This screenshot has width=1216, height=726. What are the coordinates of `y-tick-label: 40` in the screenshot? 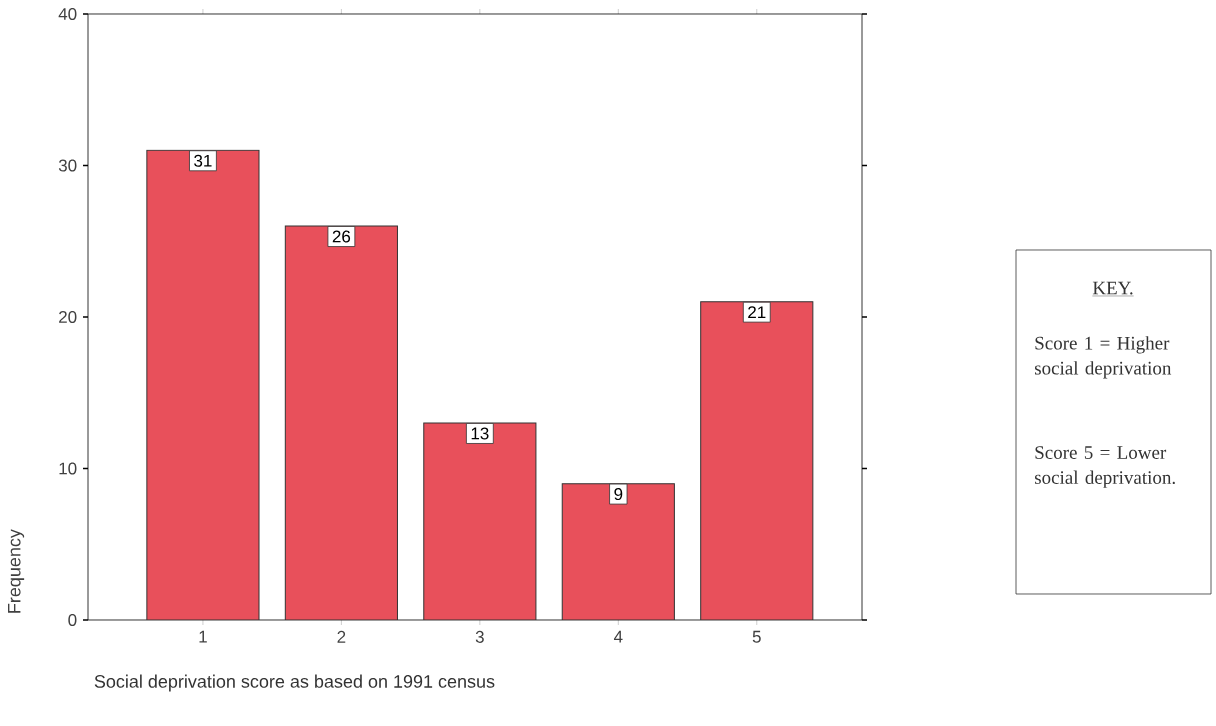 It's located at (67, 14).